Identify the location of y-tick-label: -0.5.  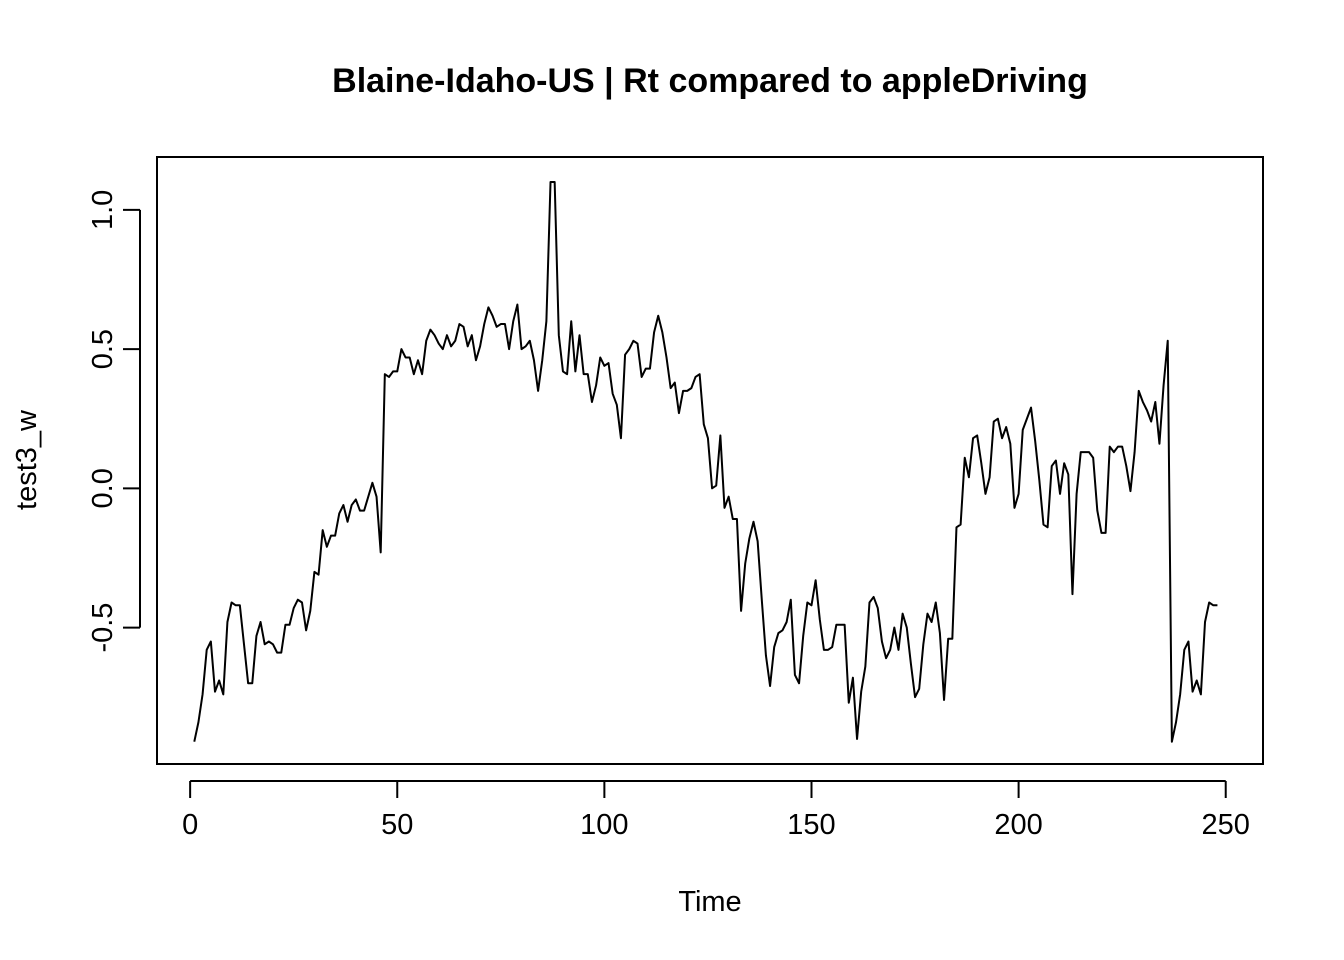
(103, 628).